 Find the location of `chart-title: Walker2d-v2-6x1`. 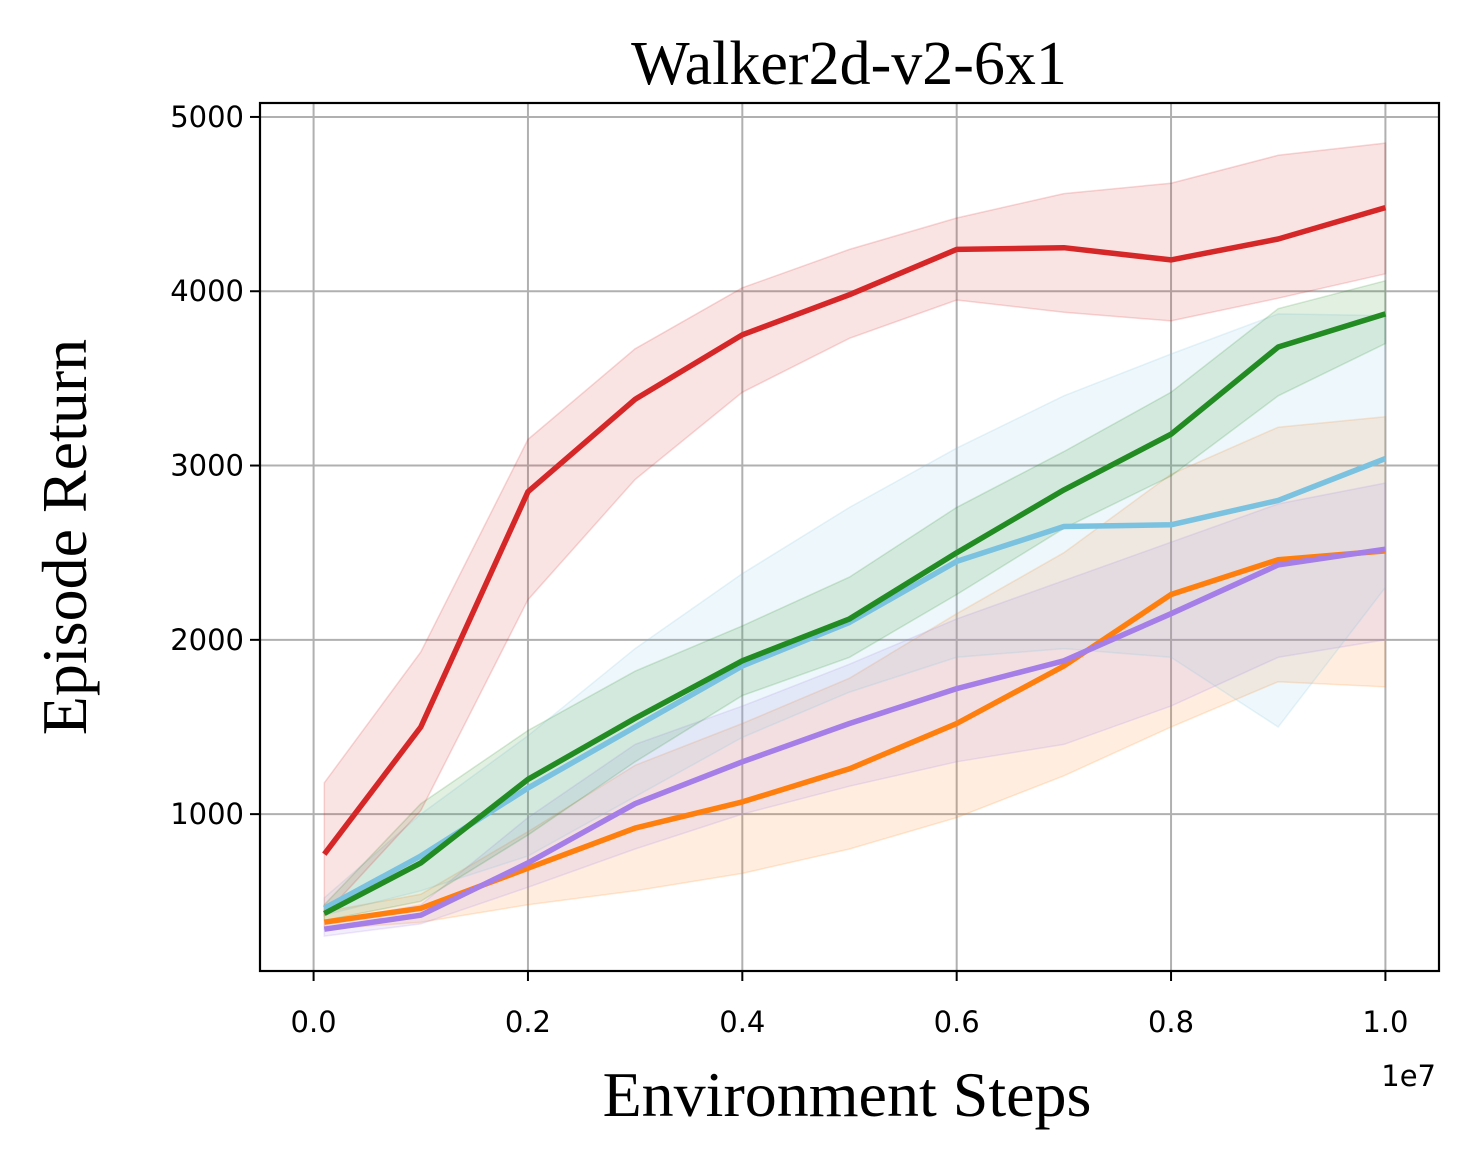

chart-title: Walker2d-v2-6x1 is located at coordinates (849, 64).